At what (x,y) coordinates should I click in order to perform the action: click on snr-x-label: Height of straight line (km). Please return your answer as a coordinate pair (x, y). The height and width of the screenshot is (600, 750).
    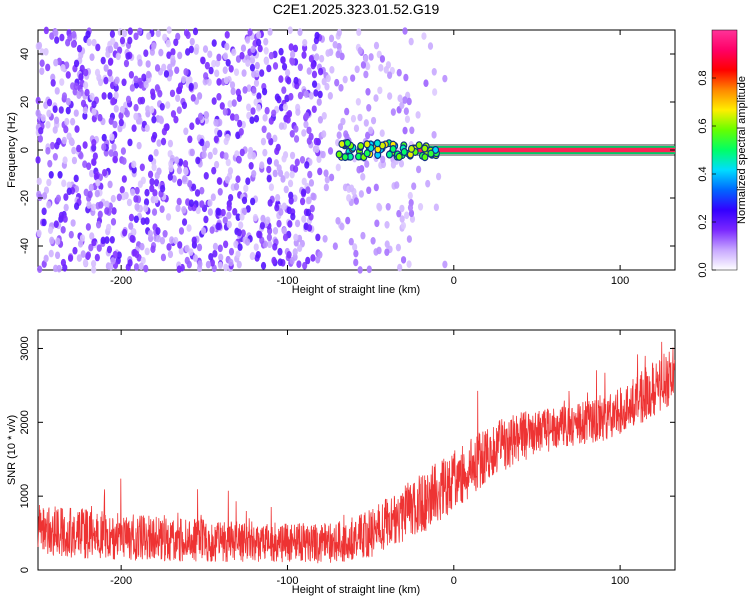
    Looking at the image, I should click on (356, 590).